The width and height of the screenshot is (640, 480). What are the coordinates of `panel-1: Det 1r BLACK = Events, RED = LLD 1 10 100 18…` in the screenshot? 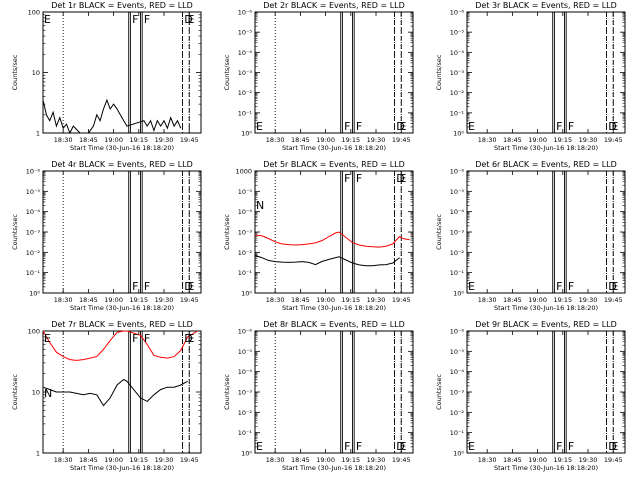 It's located at (106, 76).